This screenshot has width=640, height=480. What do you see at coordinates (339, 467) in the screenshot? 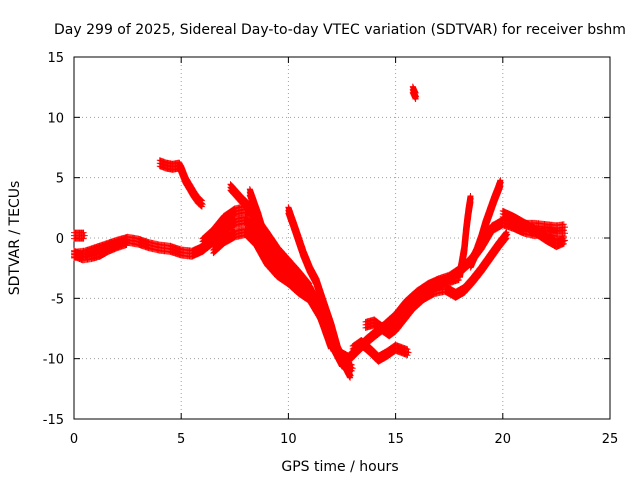
I see `x-axis-label: GPS time / hours` at bounding box center [339, 467].